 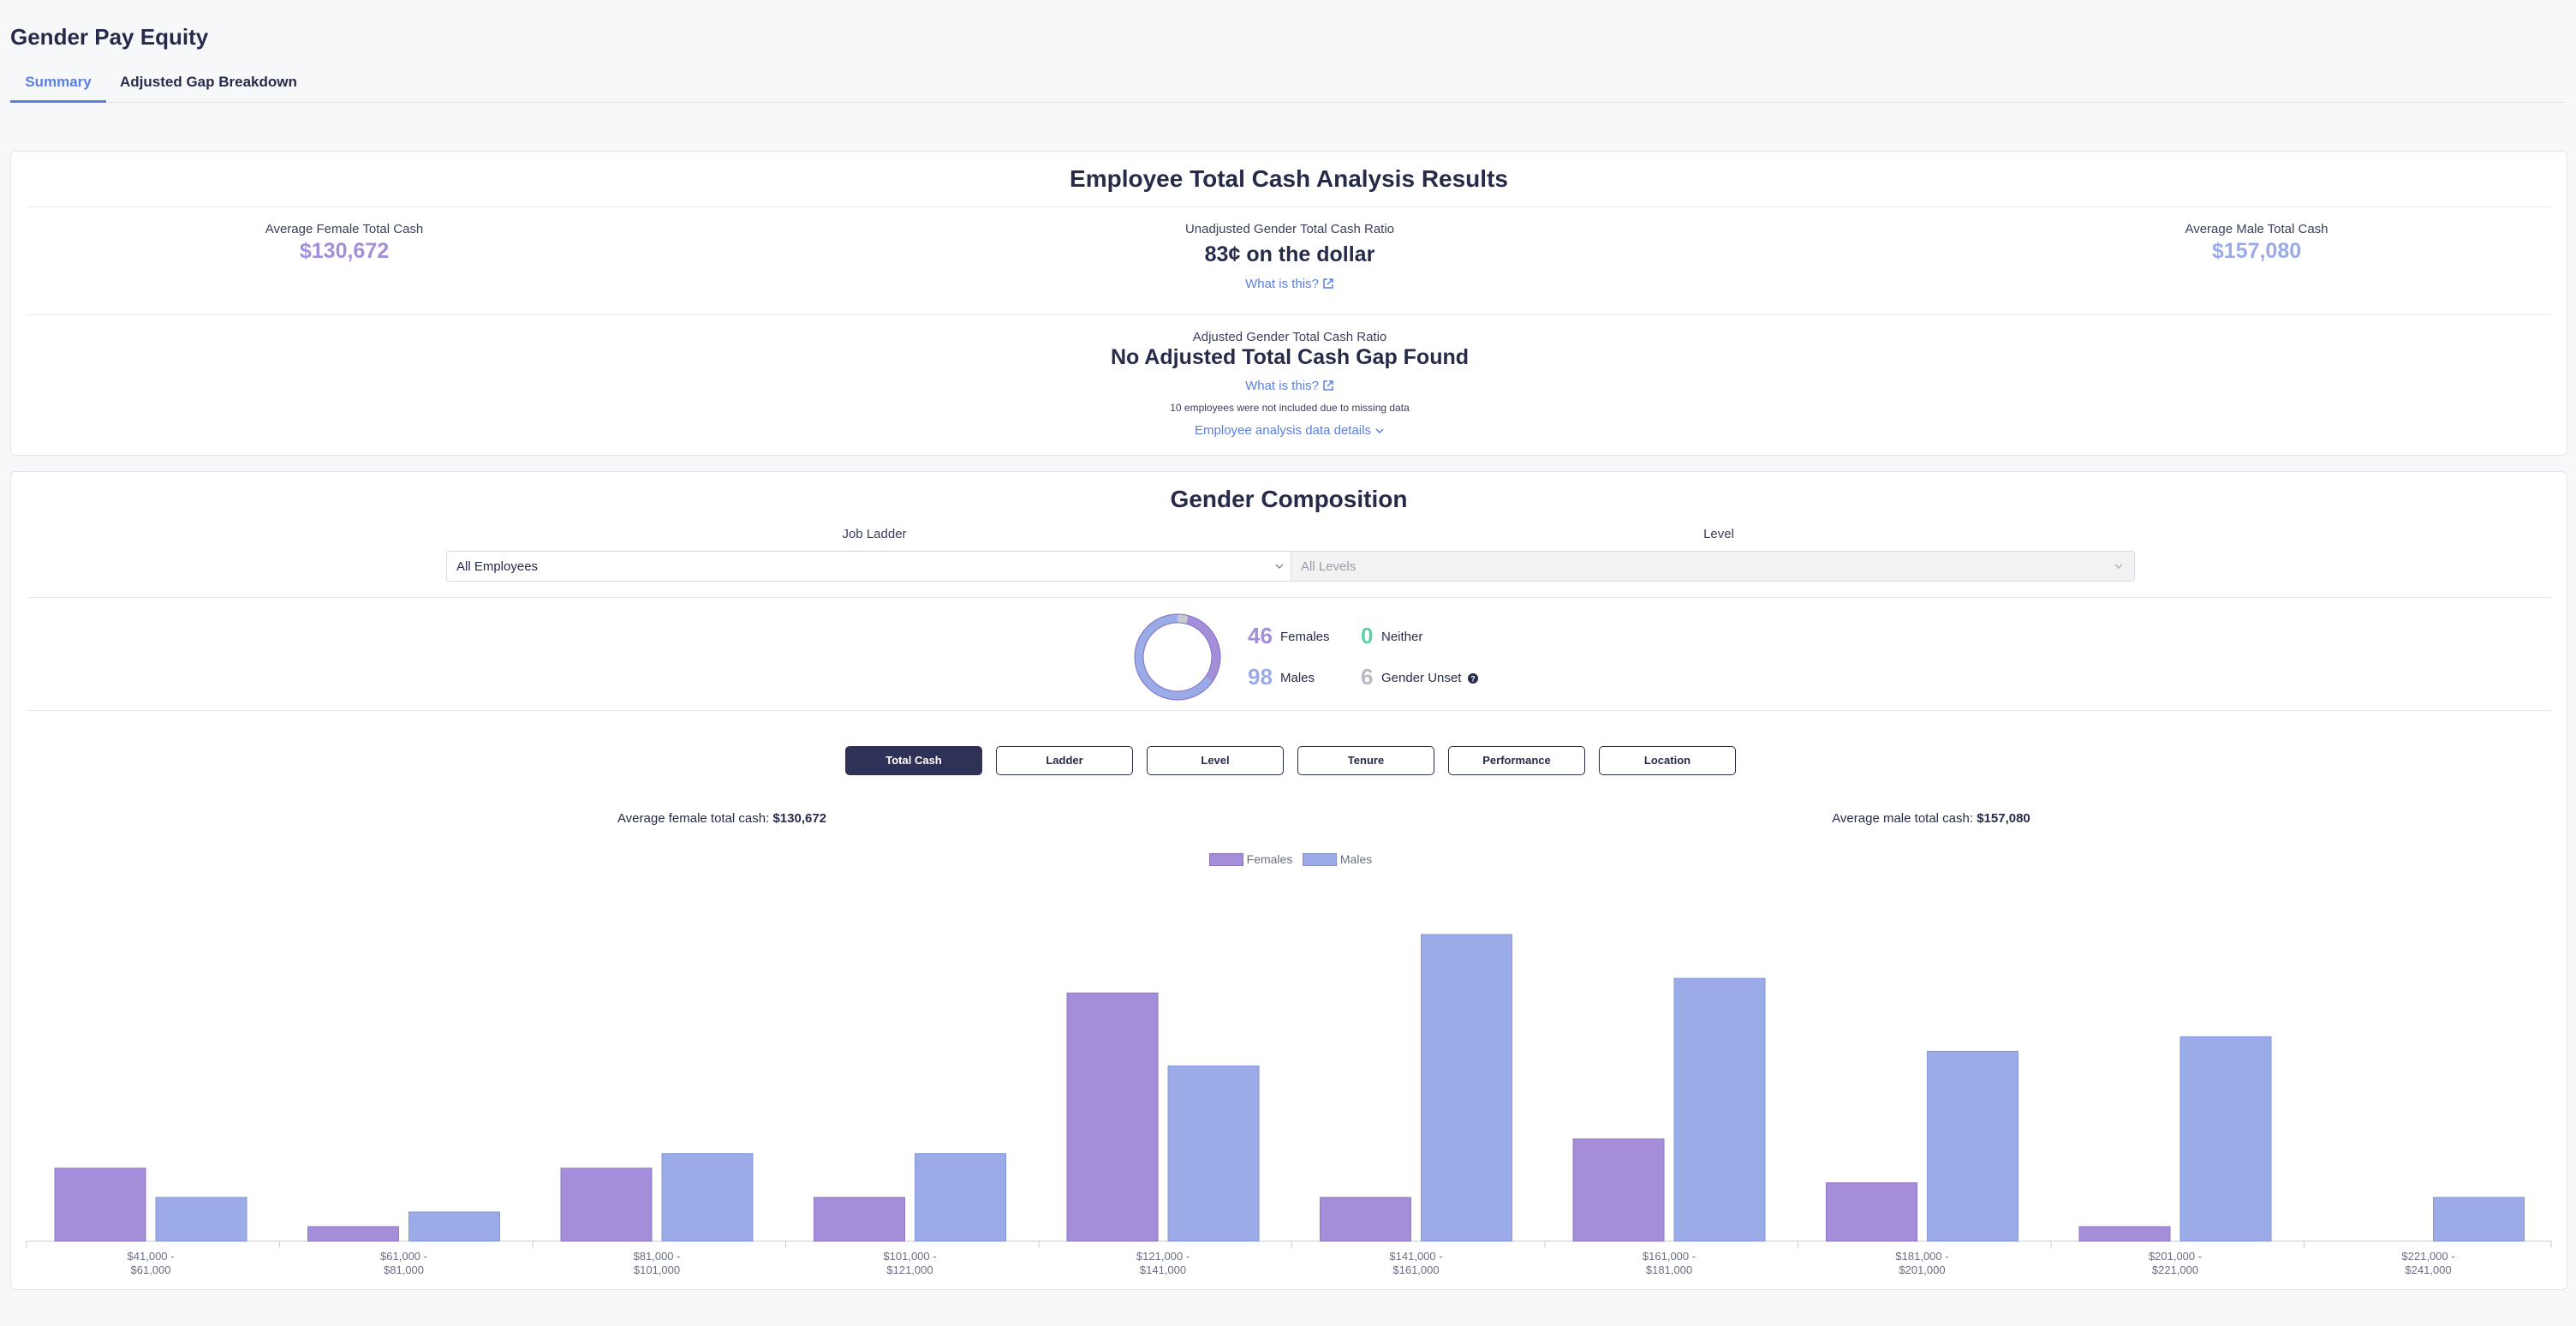 I want to click on x-tick-label: $121,000, so click(x=910, y=1269).